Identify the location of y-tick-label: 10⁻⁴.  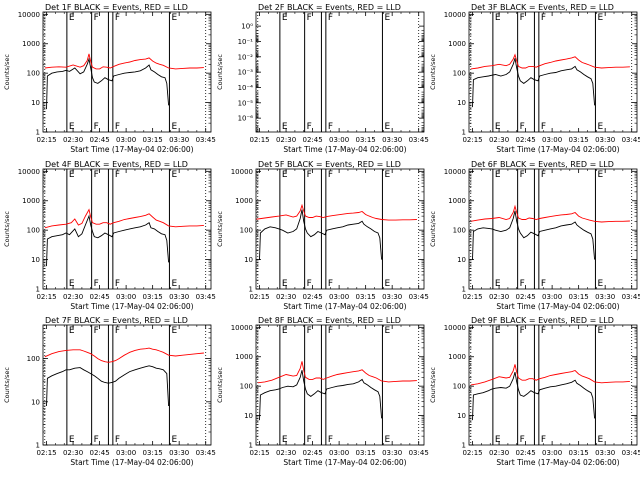
(246, 88).